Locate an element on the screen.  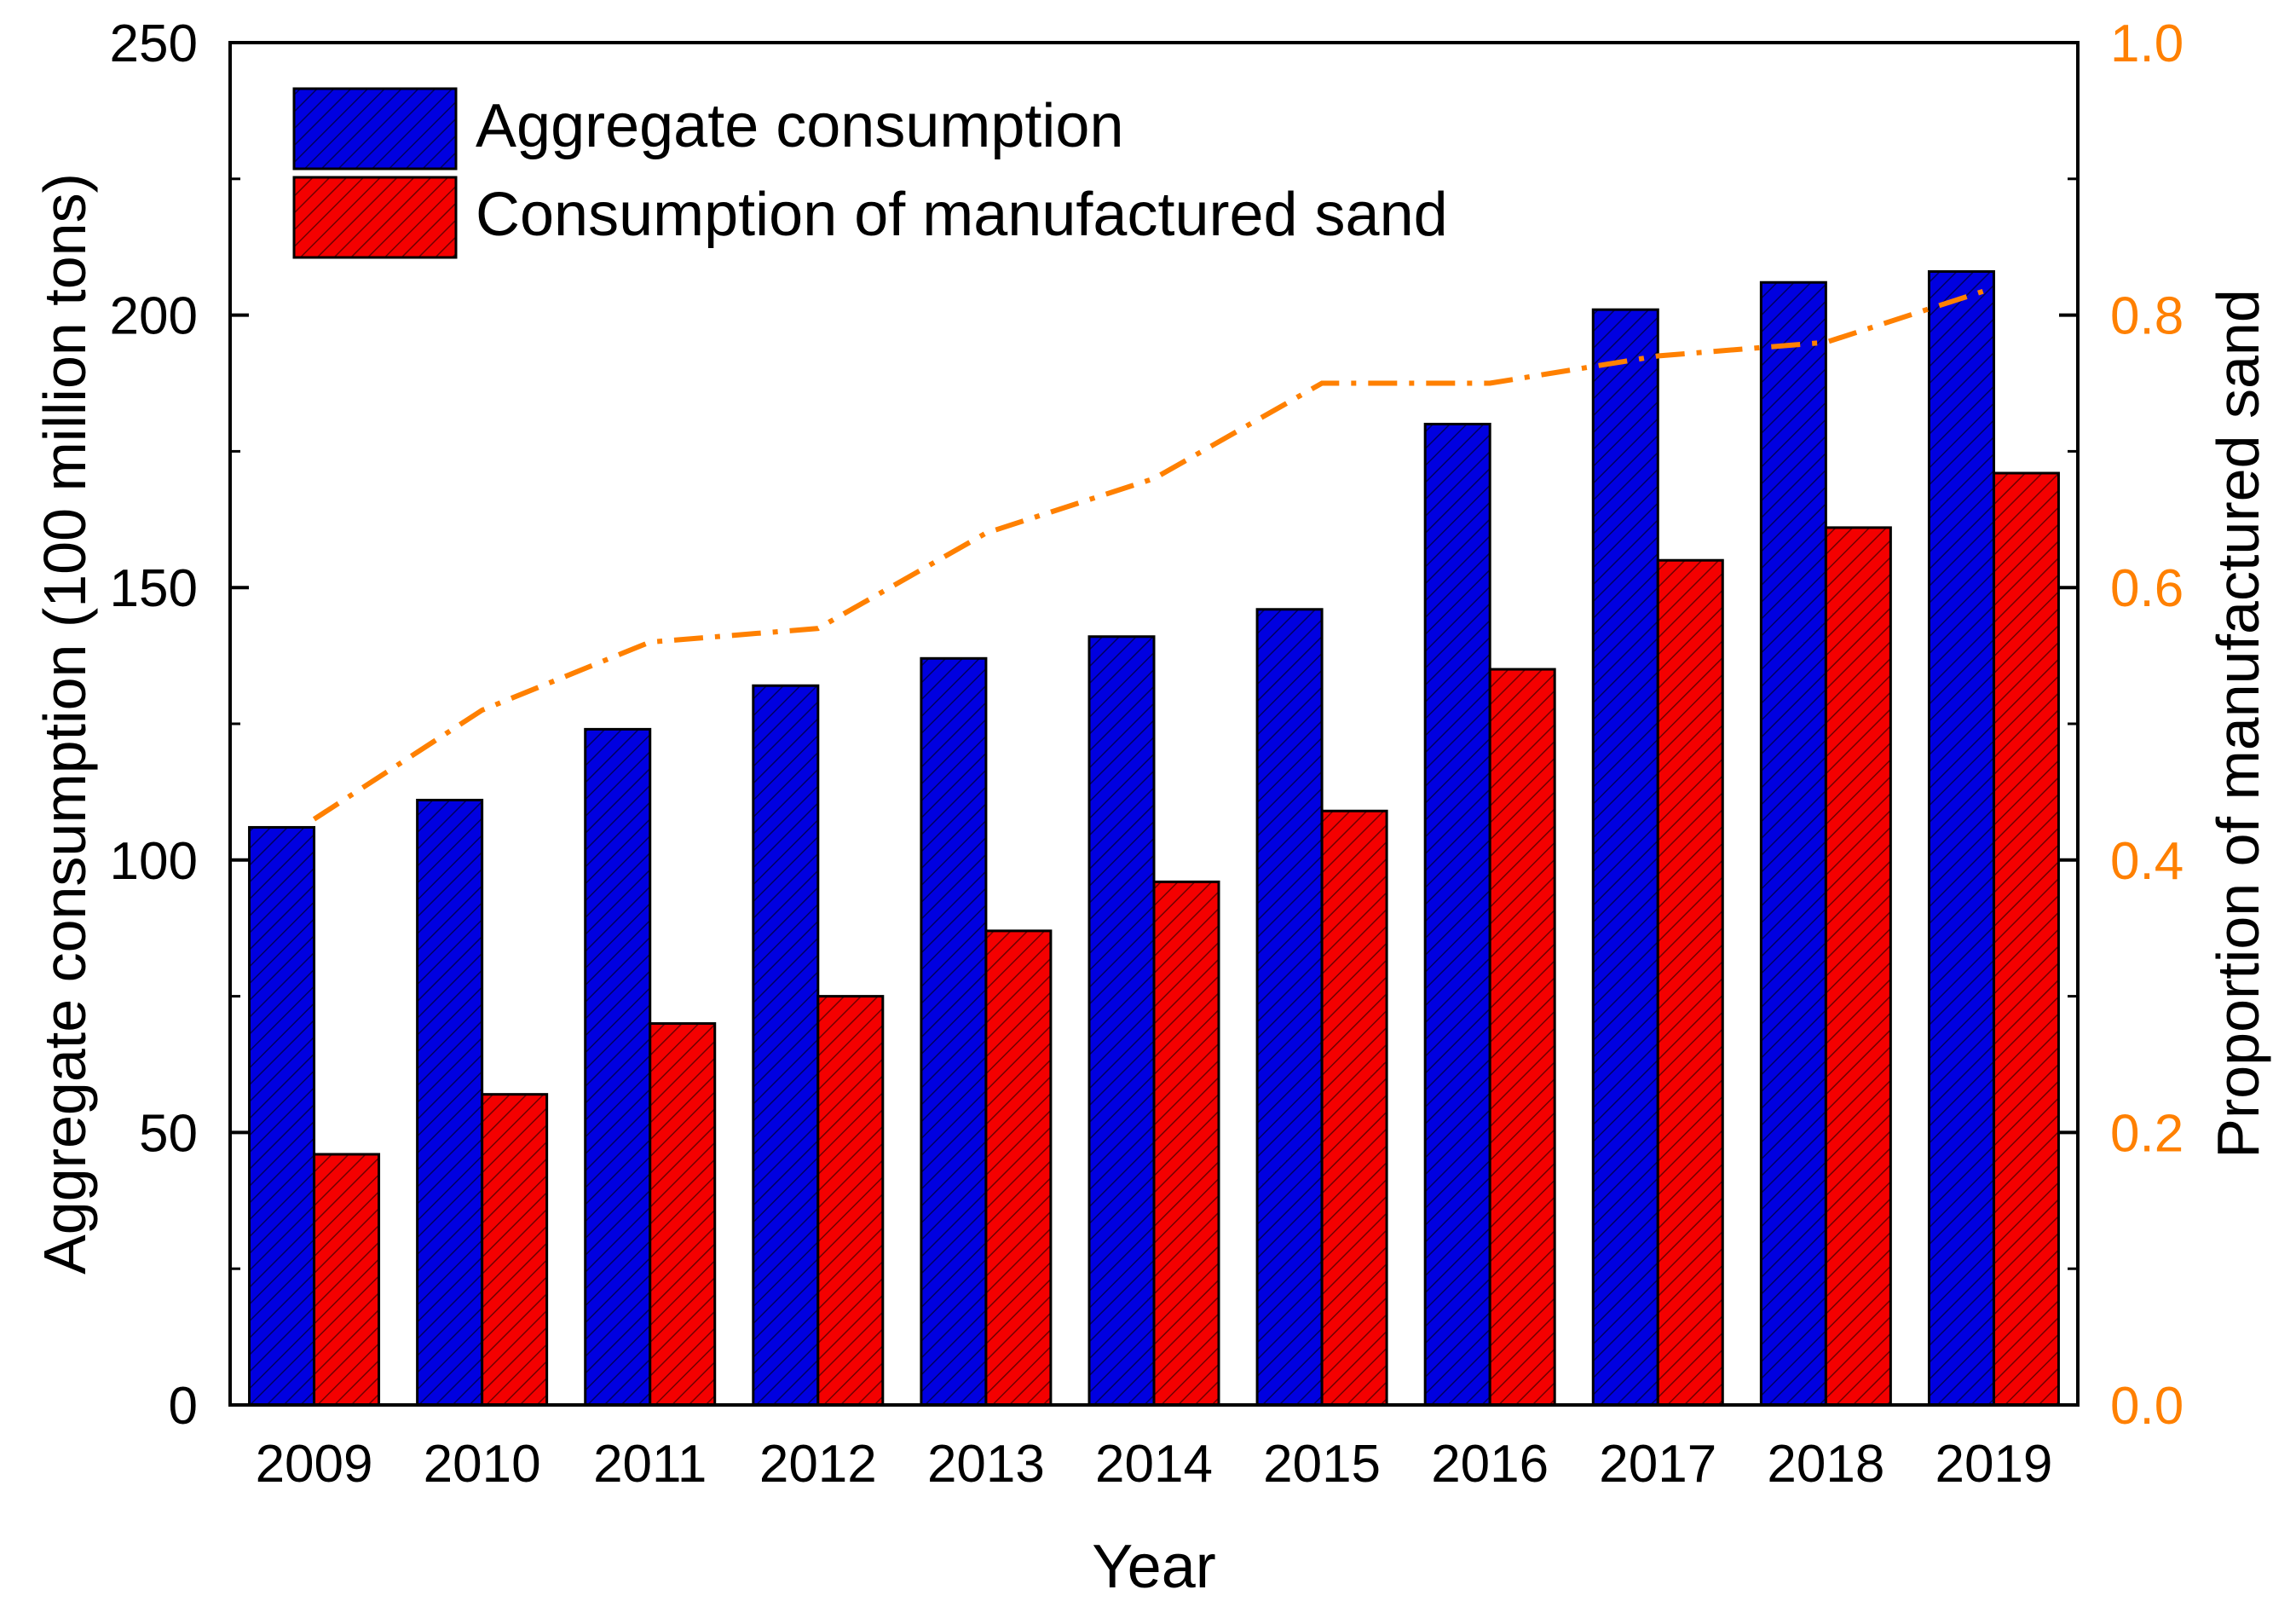
x-tick-label-2014: 2014 is located at coordinates (1154, 1464).